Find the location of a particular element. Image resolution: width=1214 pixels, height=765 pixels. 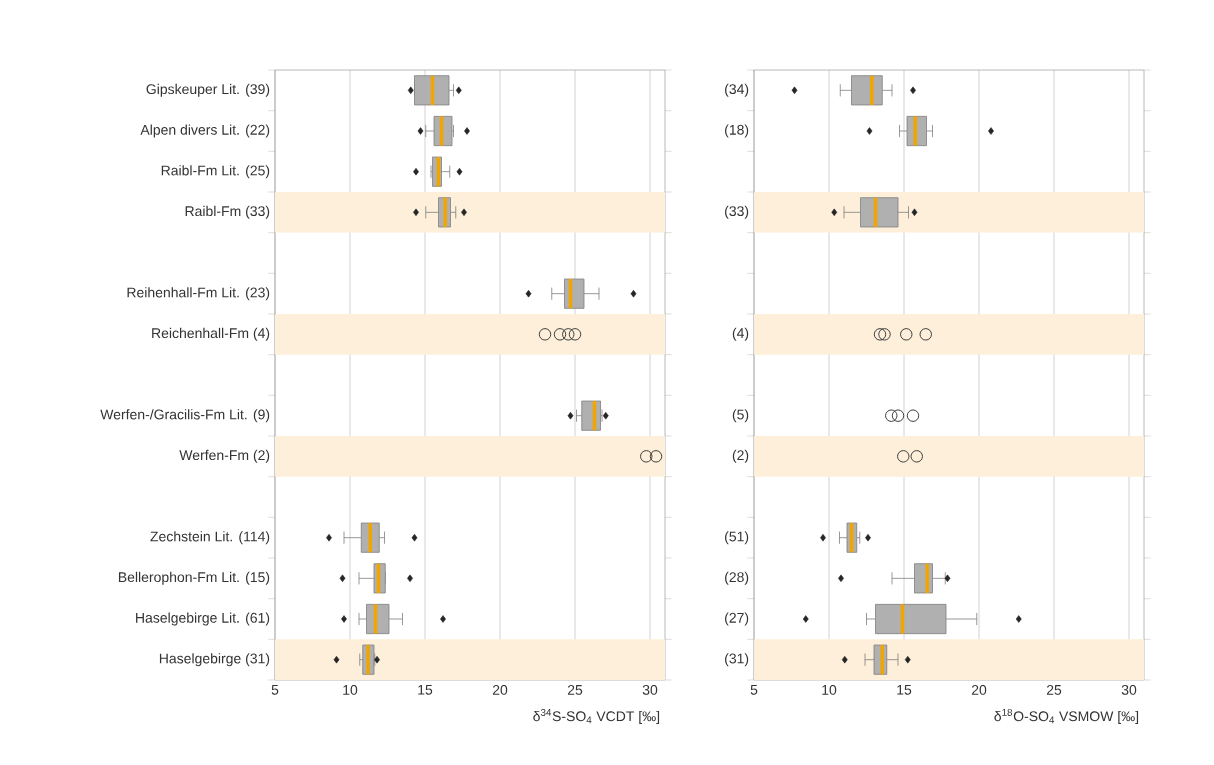

x-axis-title: δ$^{34}$S-SO$_{4}$ VCDT [‰] is located at coordinates (596, 716).